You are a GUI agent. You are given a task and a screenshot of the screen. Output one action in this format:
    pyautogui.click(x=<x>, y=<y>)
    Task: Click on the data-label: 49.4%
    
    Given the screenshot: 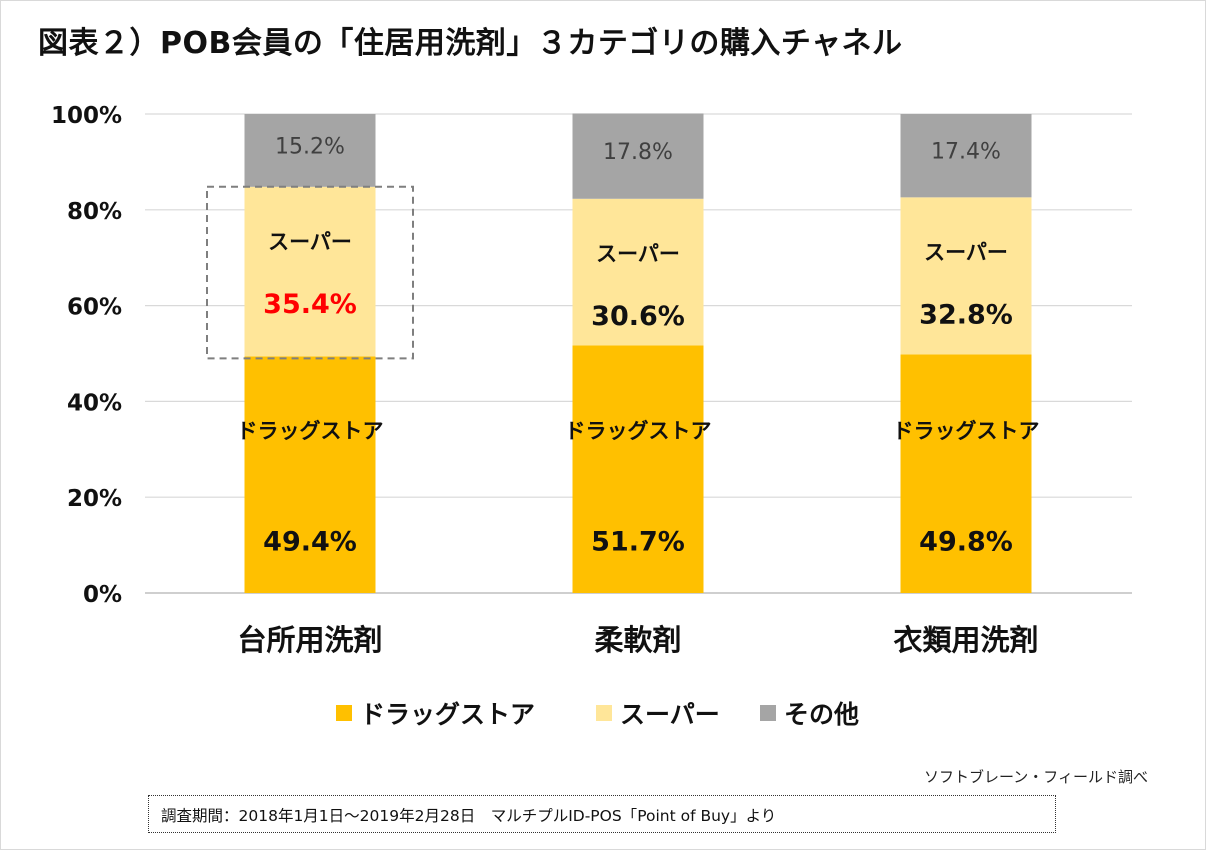 What is the action you would take?
    pyautogui.click(x=310, y=541)
    